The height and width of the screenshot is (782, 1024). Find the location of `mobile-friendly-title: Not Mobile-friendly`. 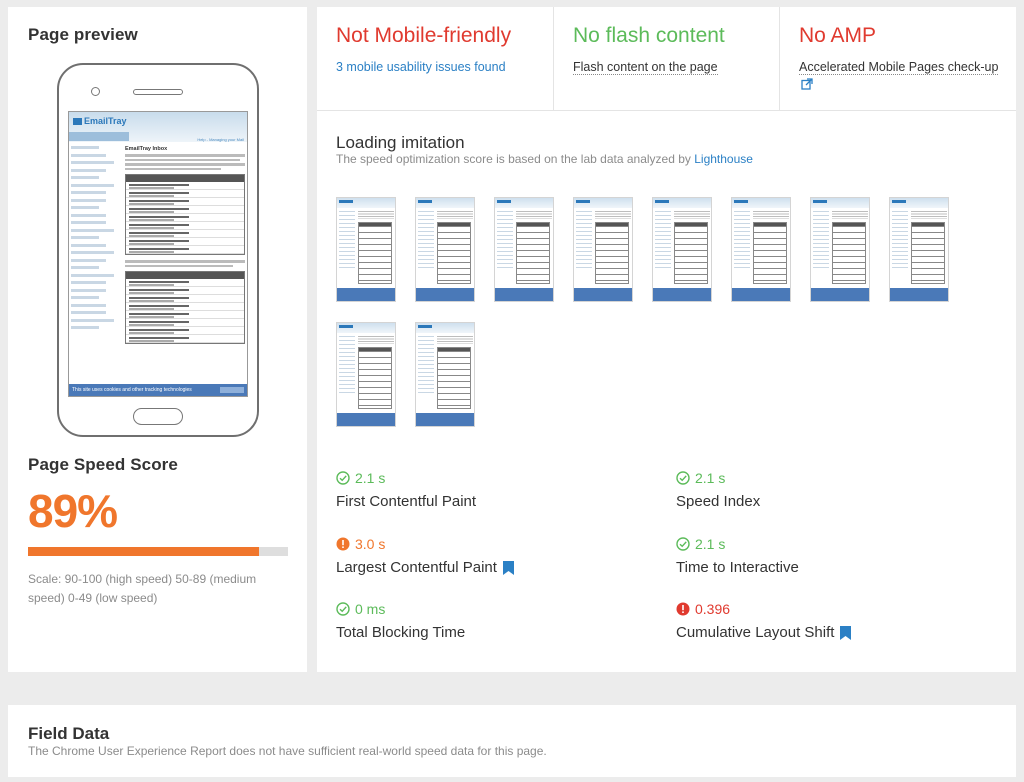

mobile-friendly-title: Not Mobile-friendly is located at coordinates (424, 35).